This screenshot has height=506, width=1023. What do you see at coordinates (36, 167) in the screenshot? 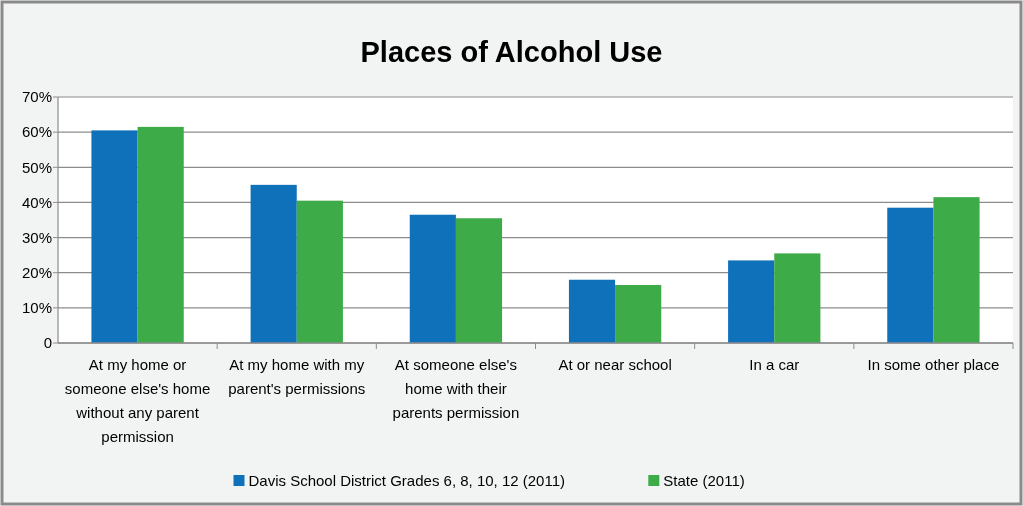
I see `y-tick-label: 50%` at bounding box center [36, 167].